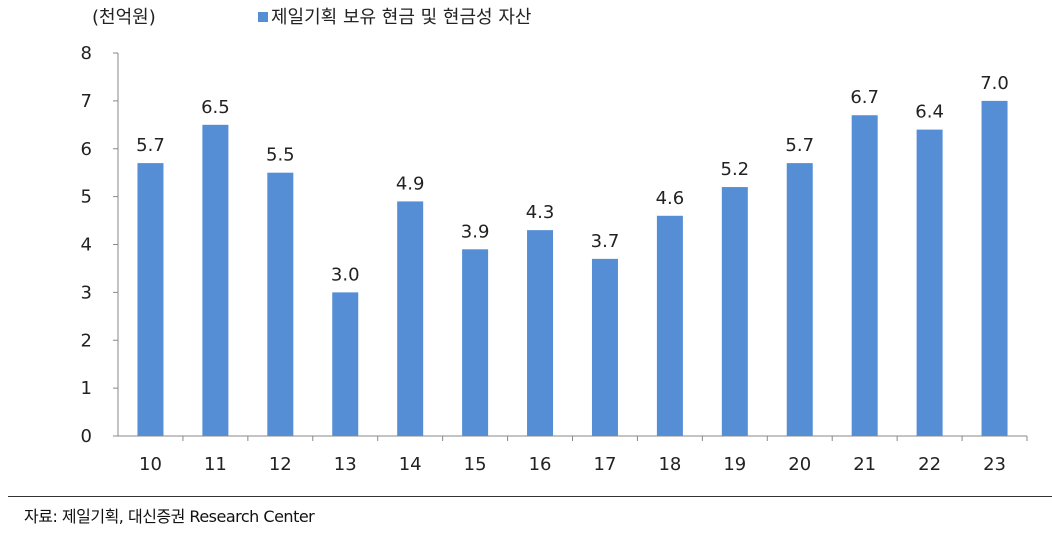  What do you see at coordinates (573, 455) in the screenshot?
I see `x-axis: 10 11 12 13 14 15 16 17 18 19 20 21 22 23` at bounding box center [573, 455].